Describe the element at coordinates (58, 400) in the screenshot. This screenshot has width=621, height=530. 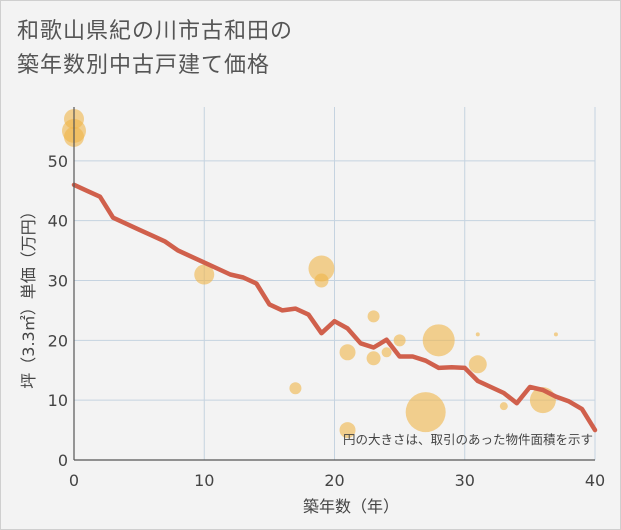
I see `y-tick-label: 10` at that location.